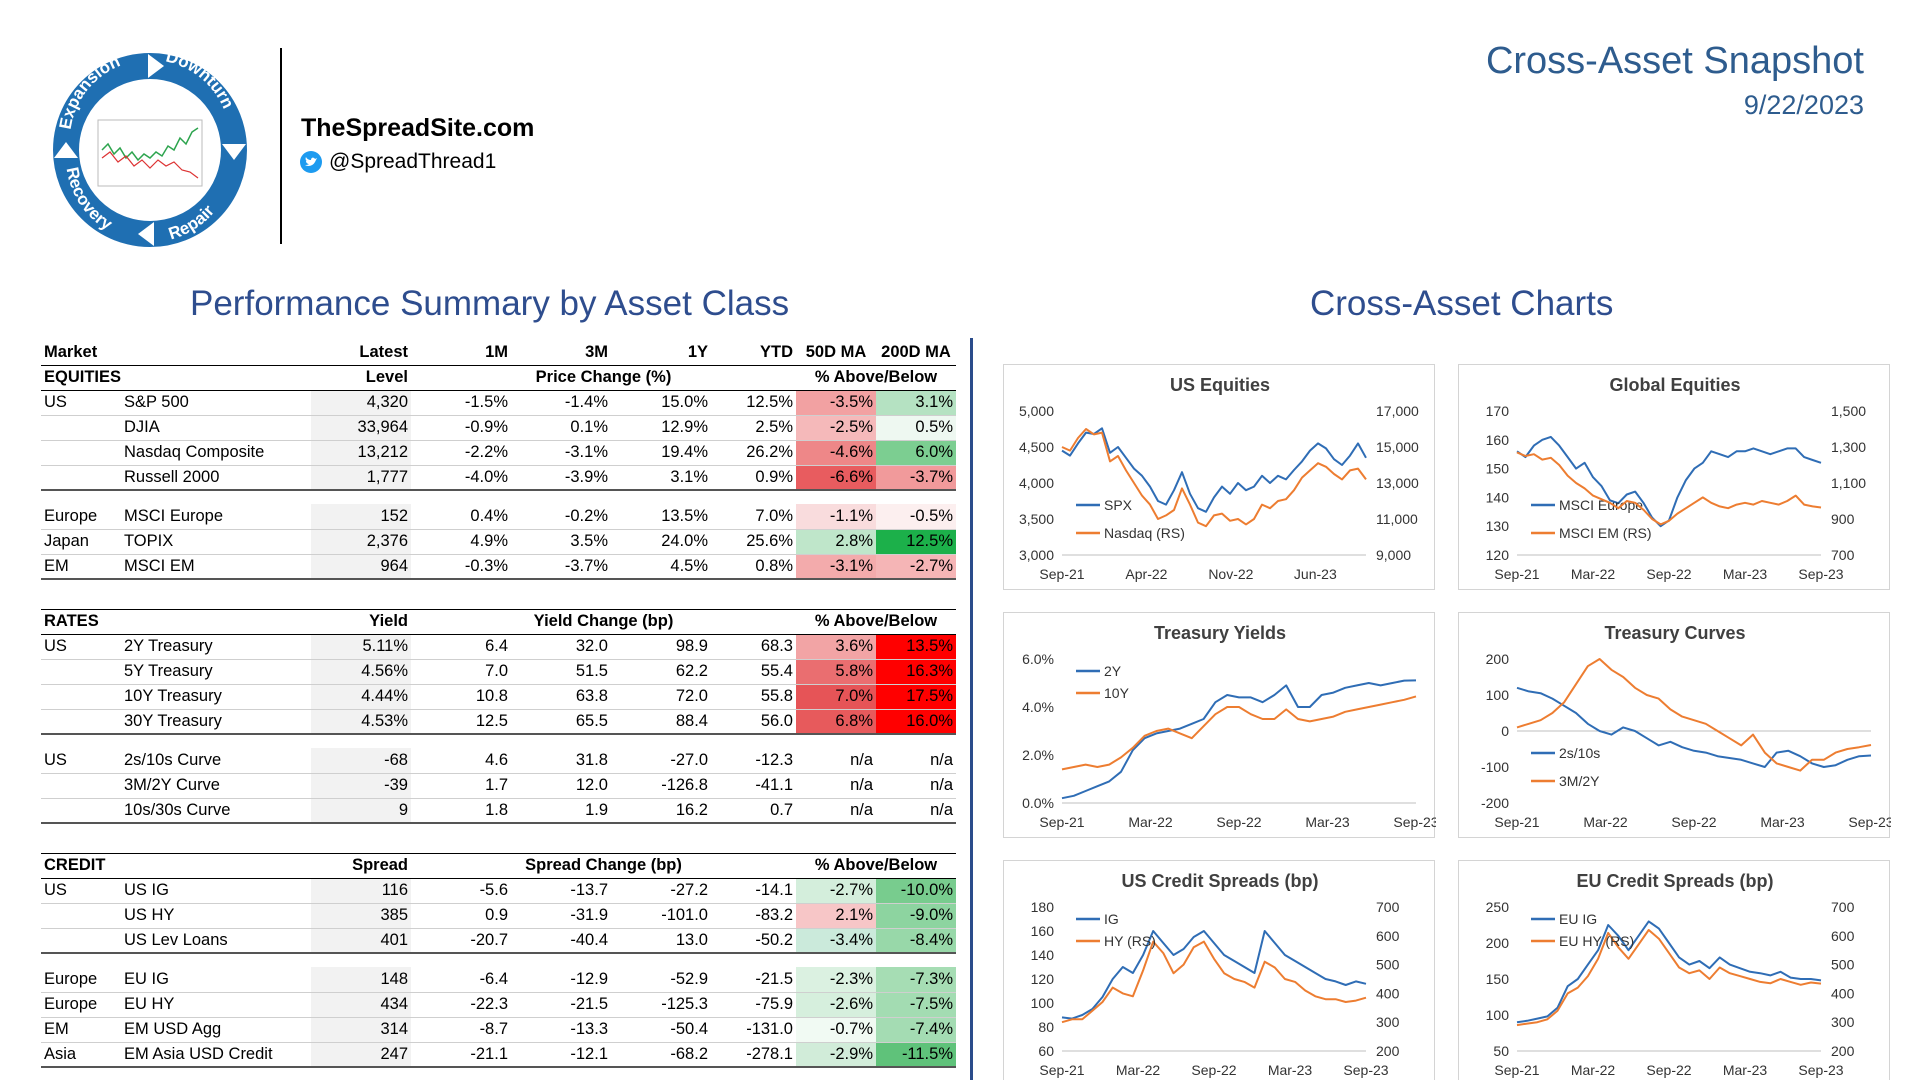 The height and width of the screenshot is (1080, 1920). I want to click on cell-name: 30Y Treasury, so click(216, 722).